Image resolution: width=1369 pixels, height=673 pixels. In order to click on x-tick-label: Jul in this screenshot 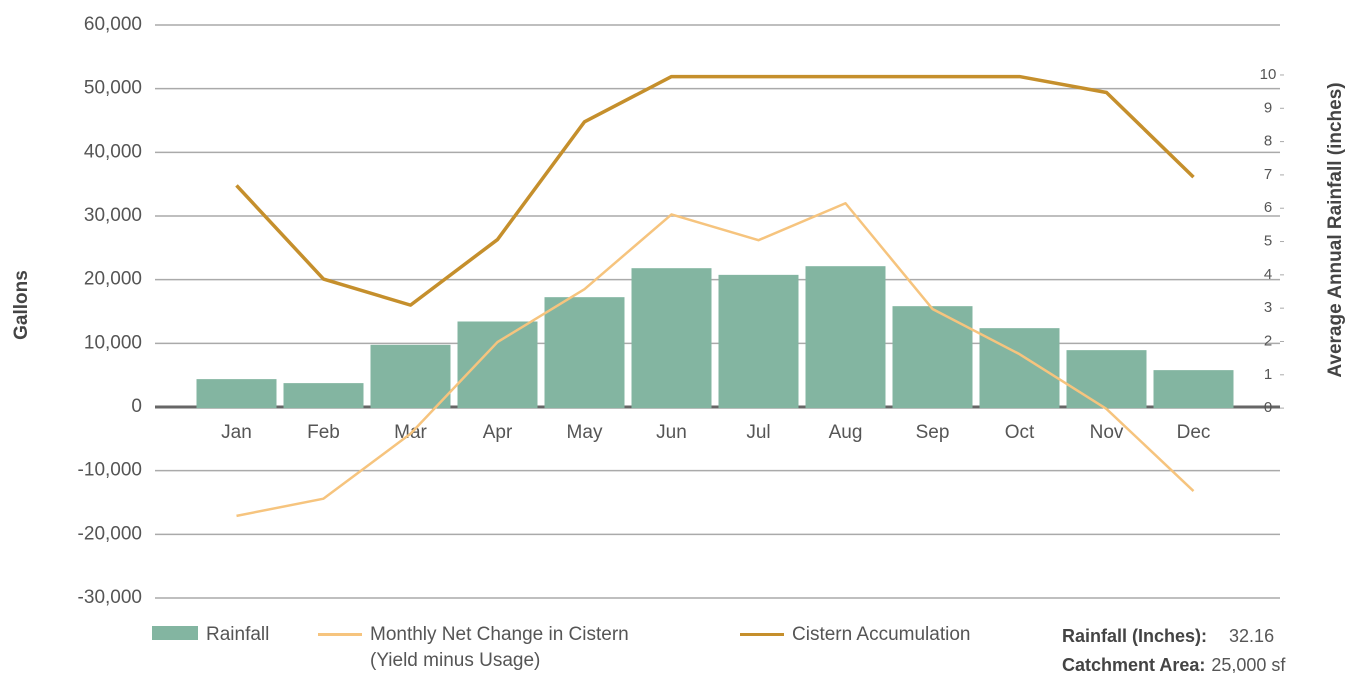, I will do `click(758, 432)`.